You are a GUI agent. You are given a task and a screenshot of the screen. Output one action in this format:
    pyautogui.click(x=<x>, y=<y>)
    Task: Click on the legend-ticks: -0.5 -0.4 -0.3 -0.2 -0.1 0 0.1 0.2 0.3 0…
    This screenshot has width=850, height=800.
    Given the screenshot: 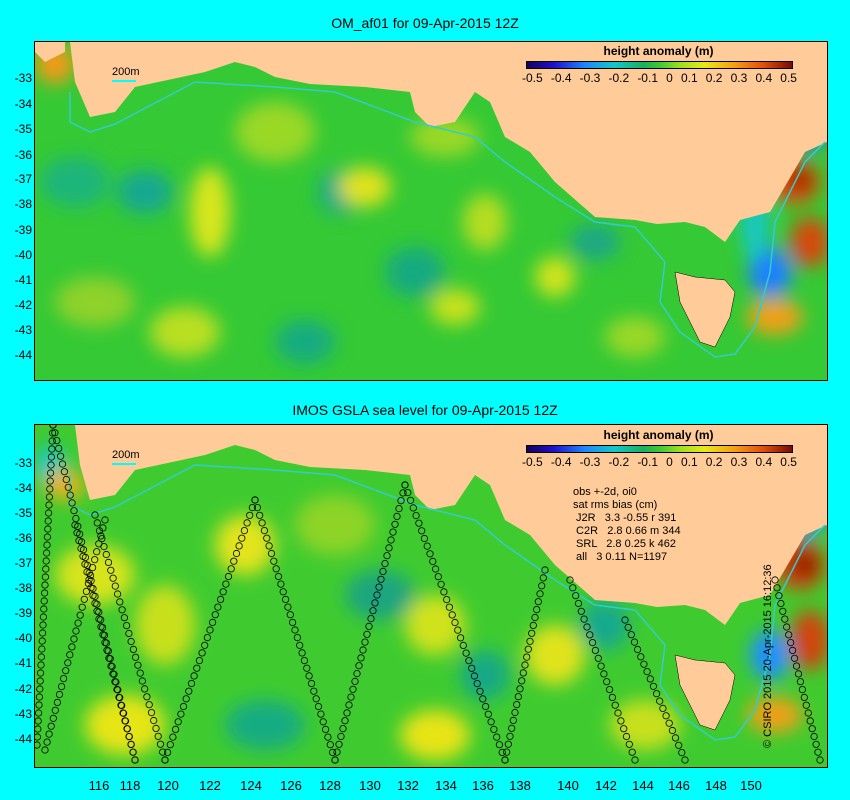 What is the action you would take?
    pyautogui.click(x=659, y=462)
    